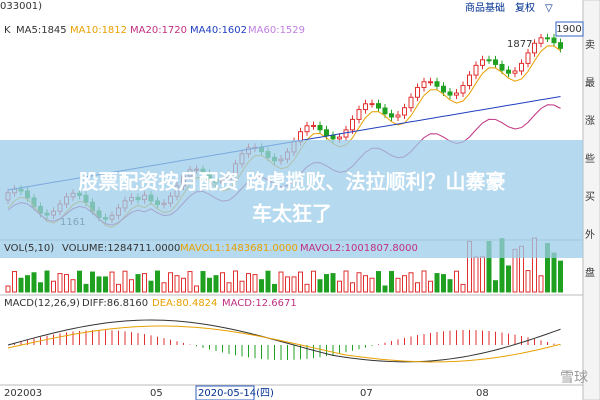 The width and height of the screenshot is (600, 400). What do you see at coordinates (359, 248) in the screenshot?
I see `vol-value: MAVOL2:1001807.8000` at bounding box center [359, 248].